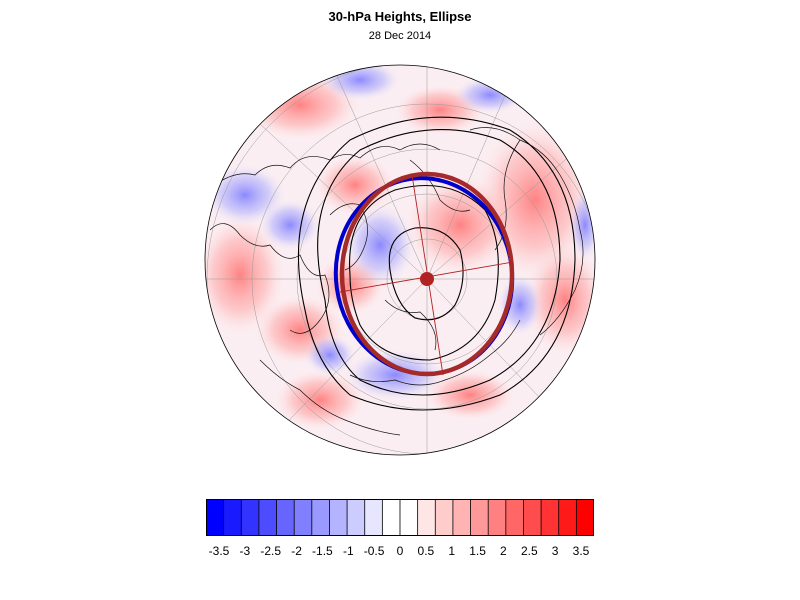 Image resolution: width=800 pixels, height=600 pixels. Describe the element at coordinates (555, 551) in the screenshot. I see `colorbar-label: 3` at that location.